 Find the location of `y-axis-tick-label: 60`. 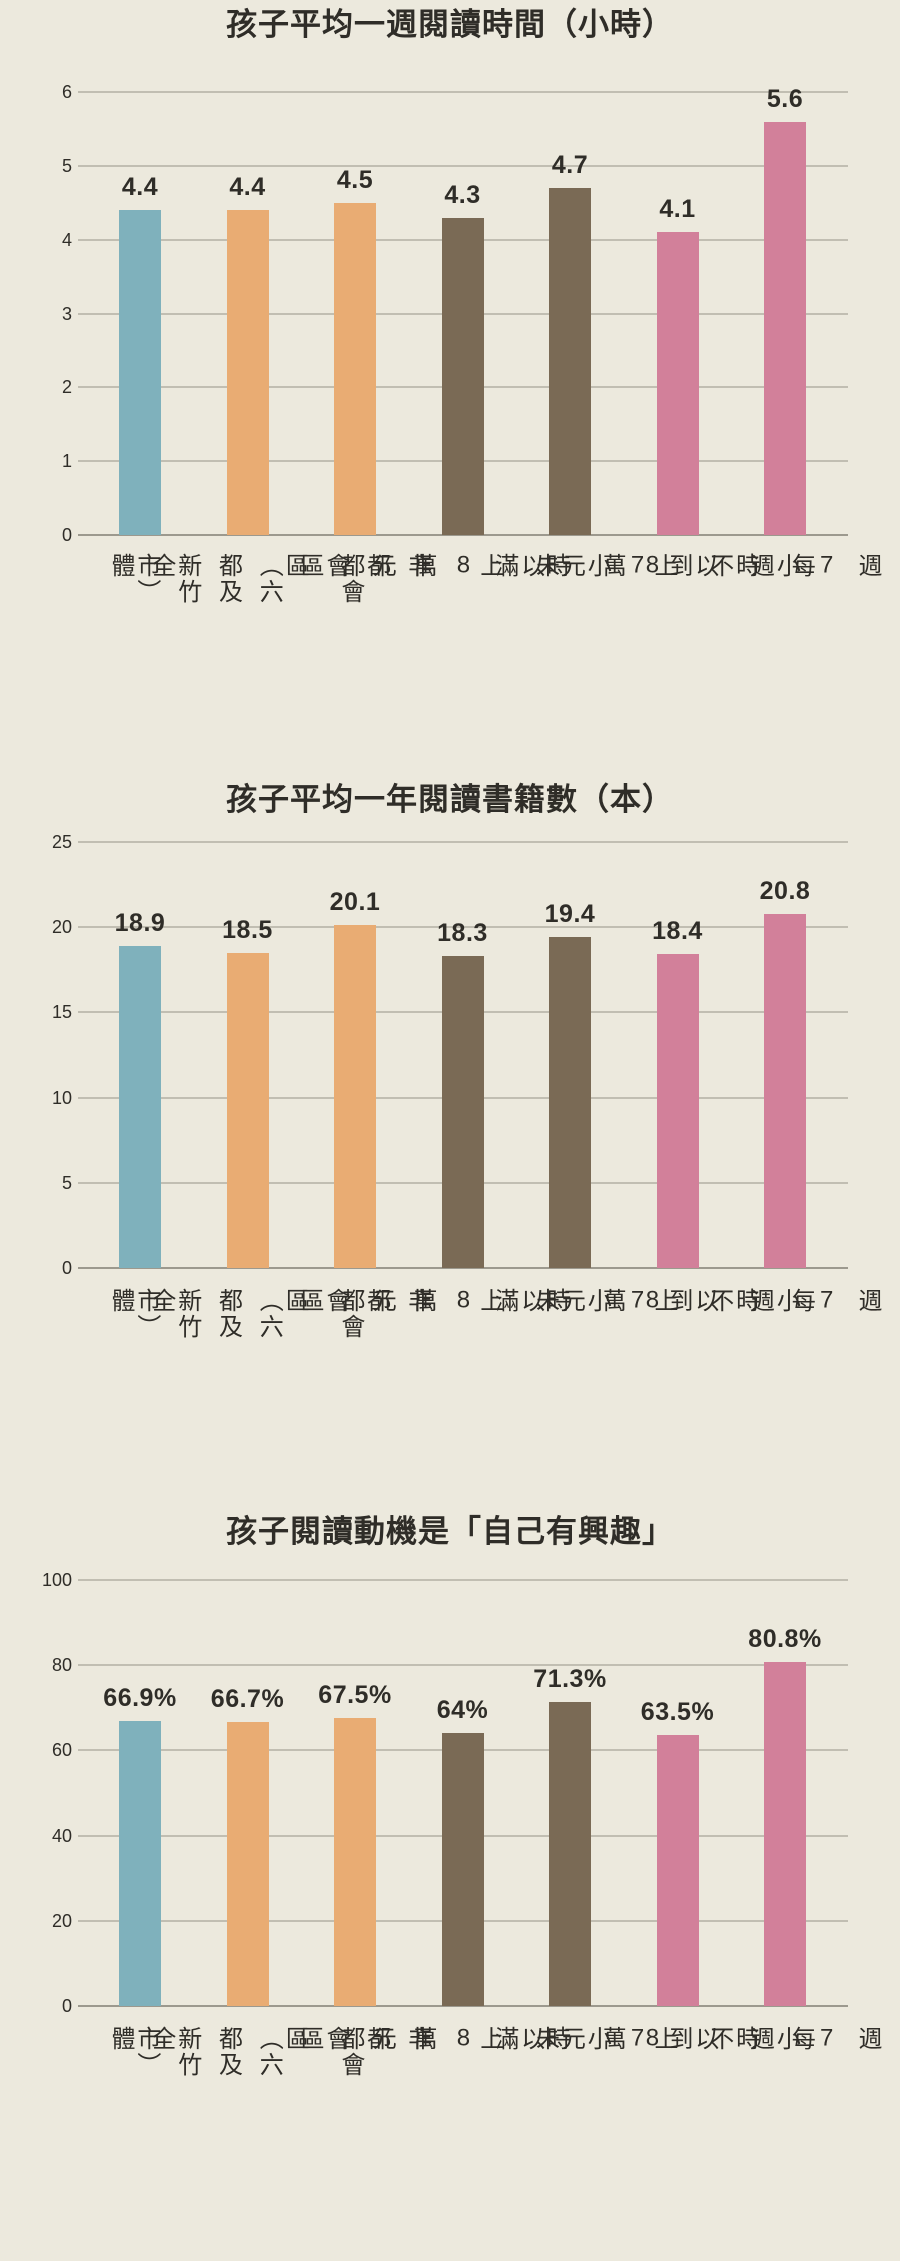

y-axis-tick-label: 60 is located at coordinates (61, 1750).